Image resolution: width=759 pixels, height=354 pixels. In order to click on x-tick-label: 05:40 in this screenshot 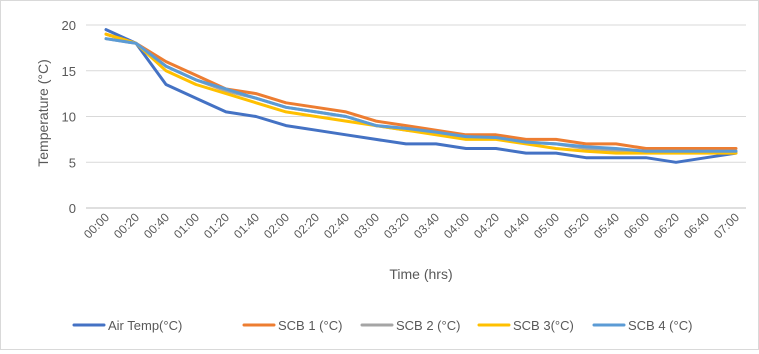, I will do `click(606, 225)`.